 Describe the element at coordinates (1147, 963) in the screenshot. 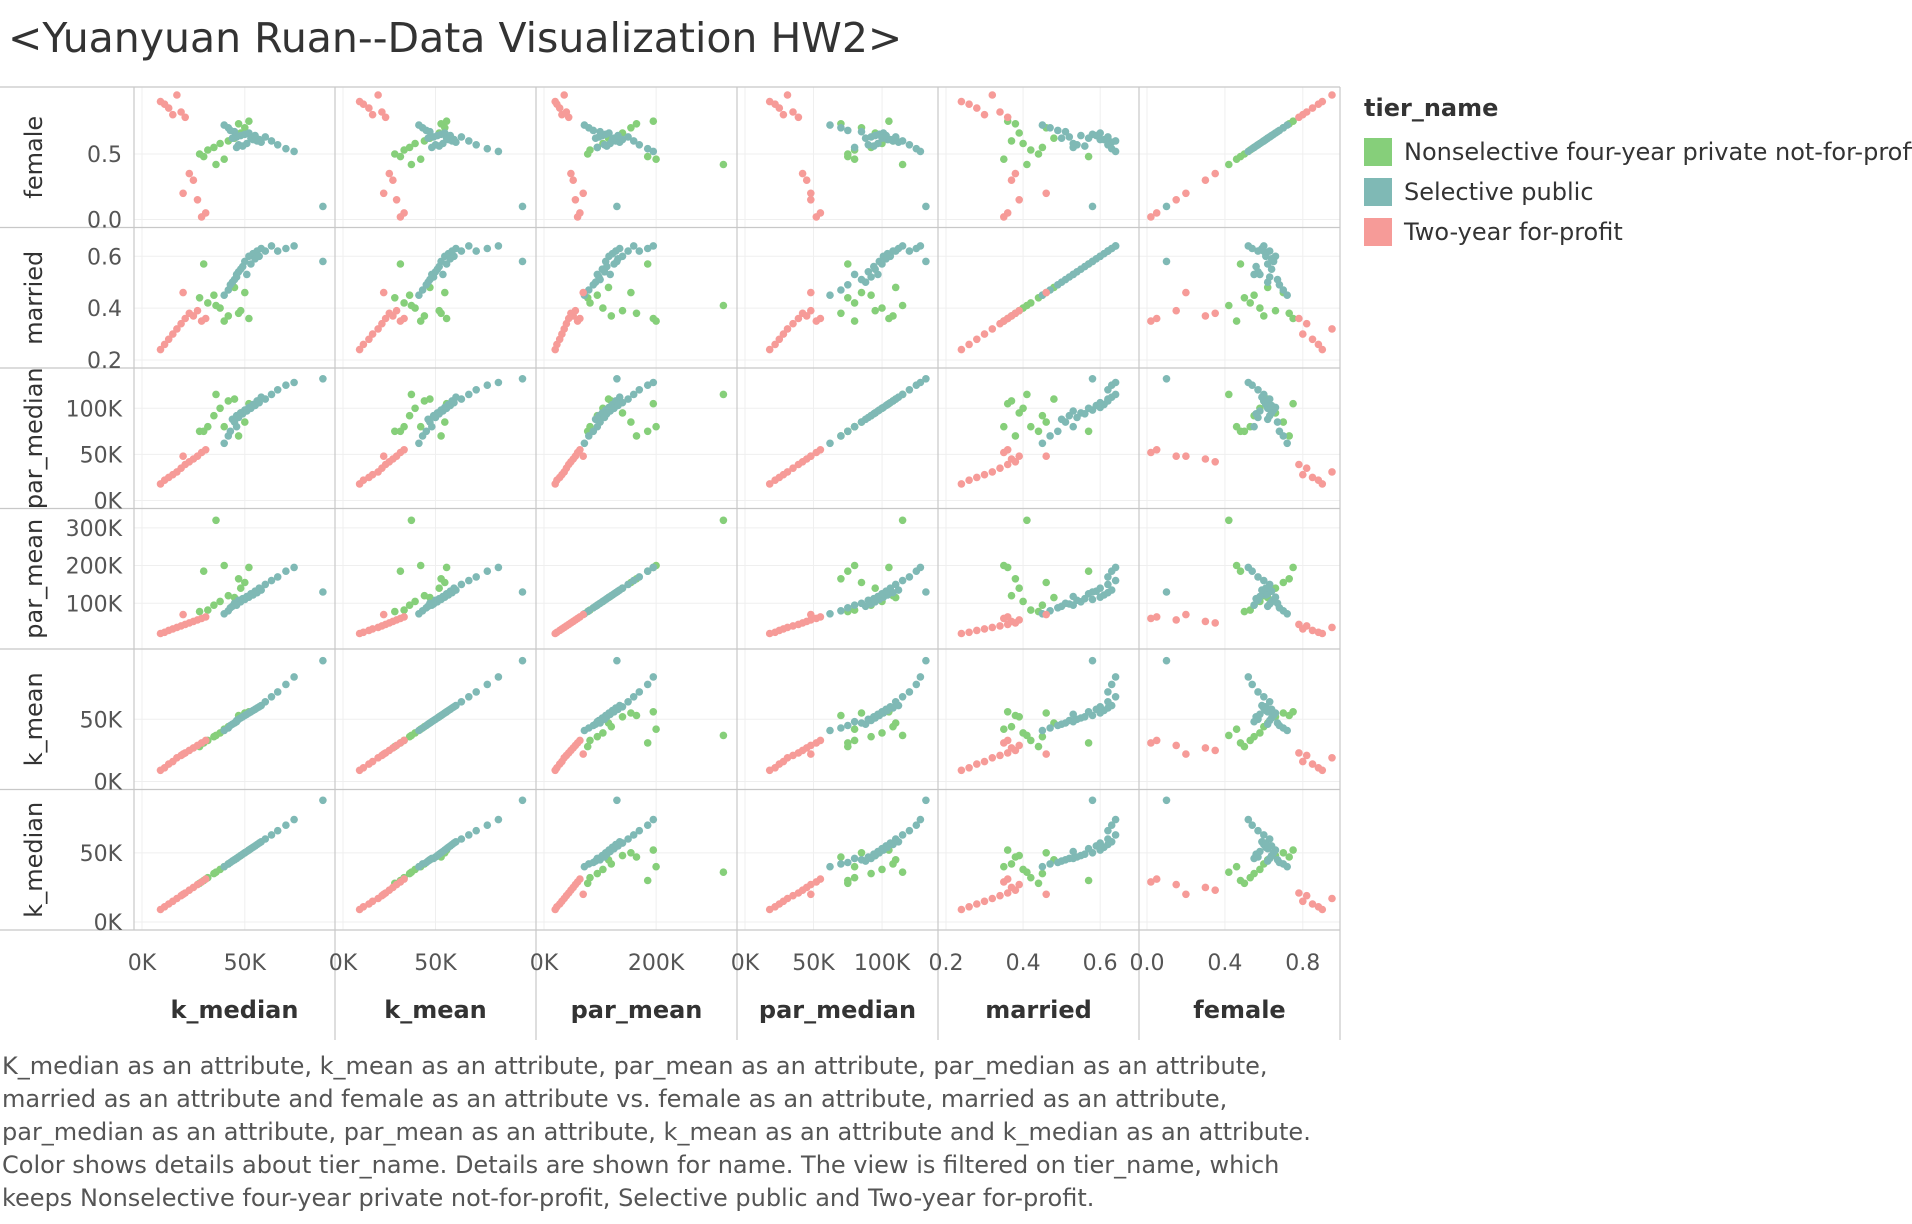

I see `x-tick-label: 0.0` at that location.